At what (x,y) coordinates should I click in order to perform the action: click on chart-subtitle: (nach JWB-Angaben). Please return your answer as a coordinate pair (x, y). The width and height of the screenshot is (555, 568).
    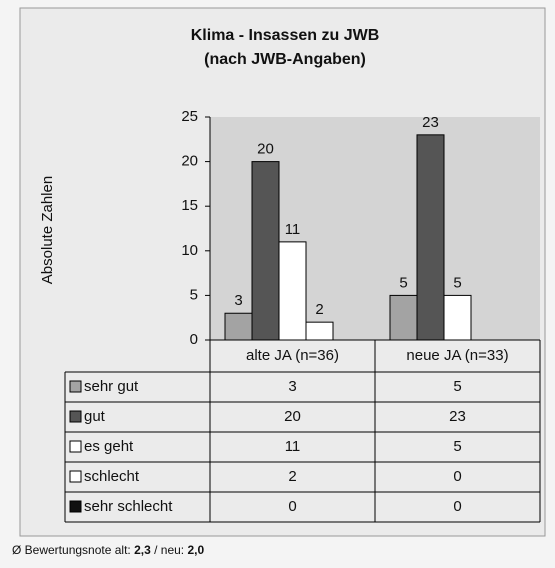
    Looking at the image, I should click on (285, 59).